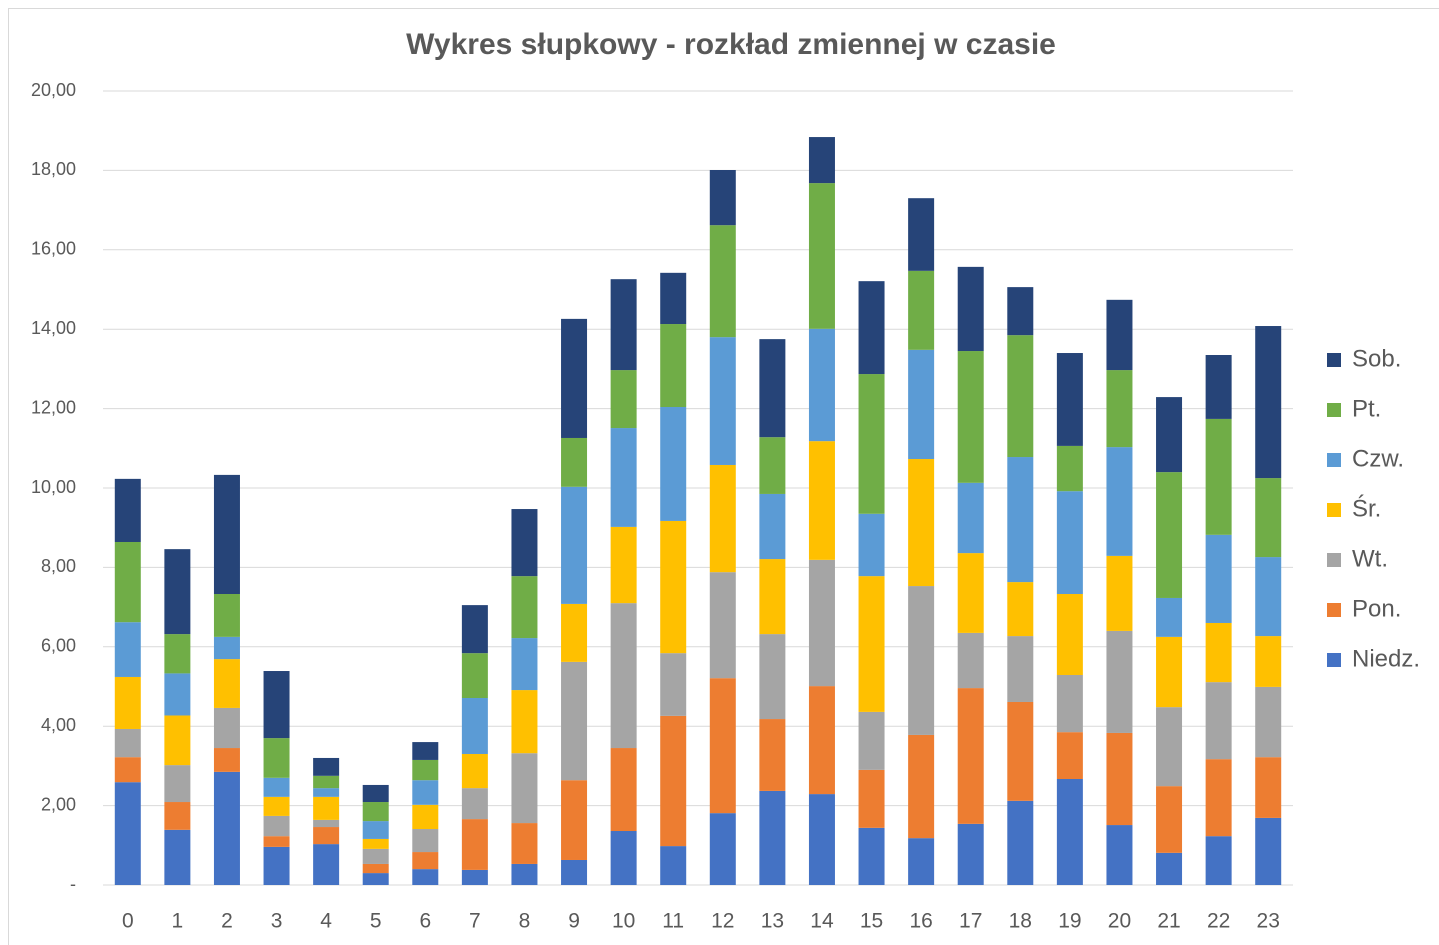  I want to click on x-tick-label: 21, so click(1168, 921).